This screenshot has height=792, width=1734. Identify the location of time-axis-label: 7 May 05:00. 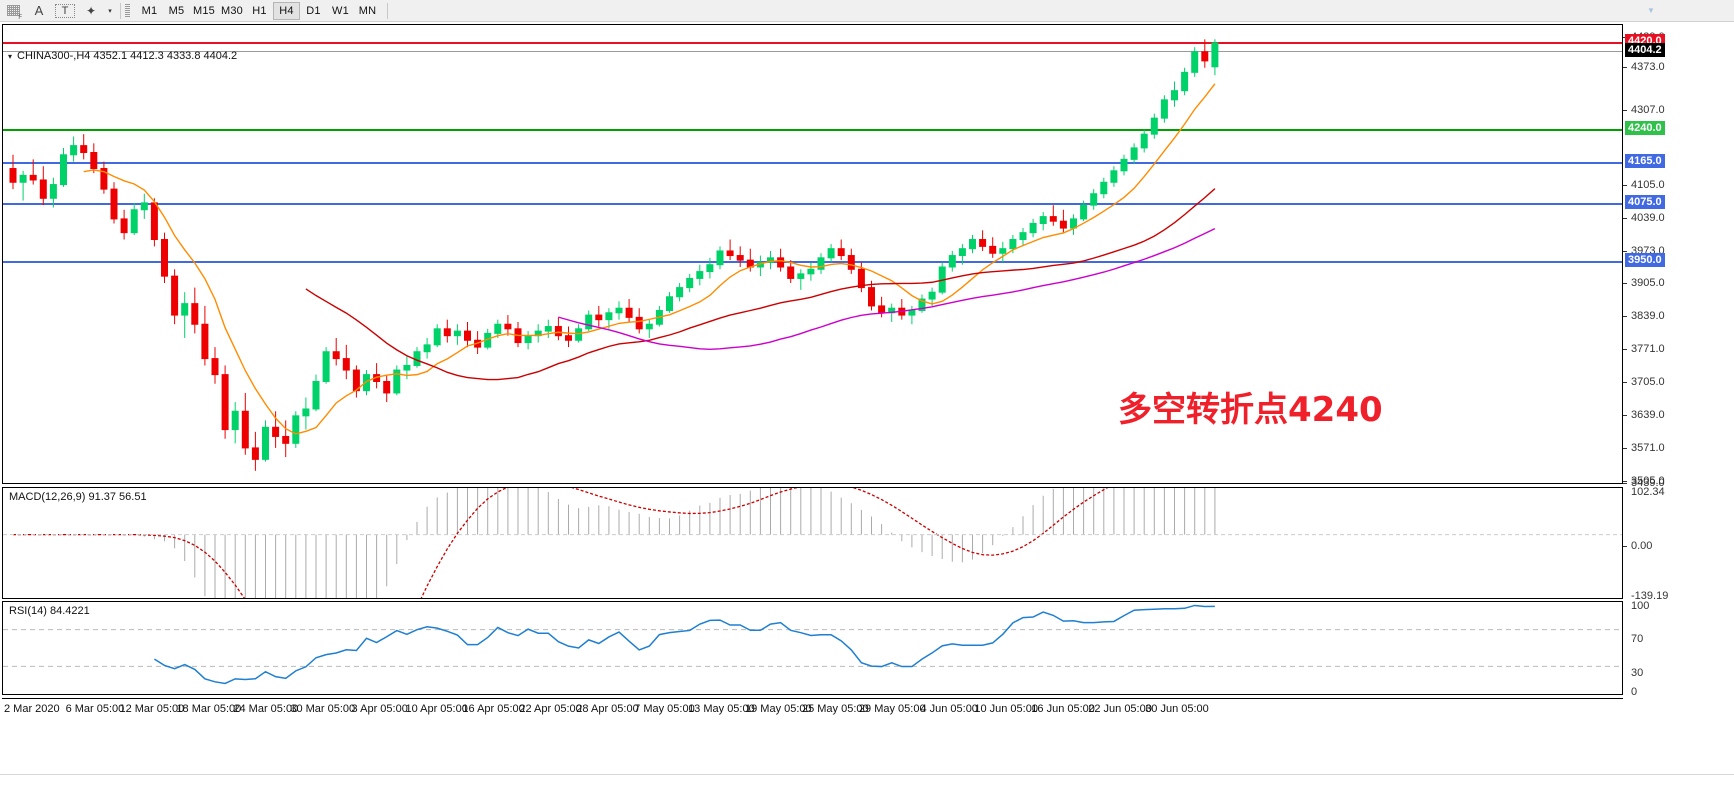
(664, 709).